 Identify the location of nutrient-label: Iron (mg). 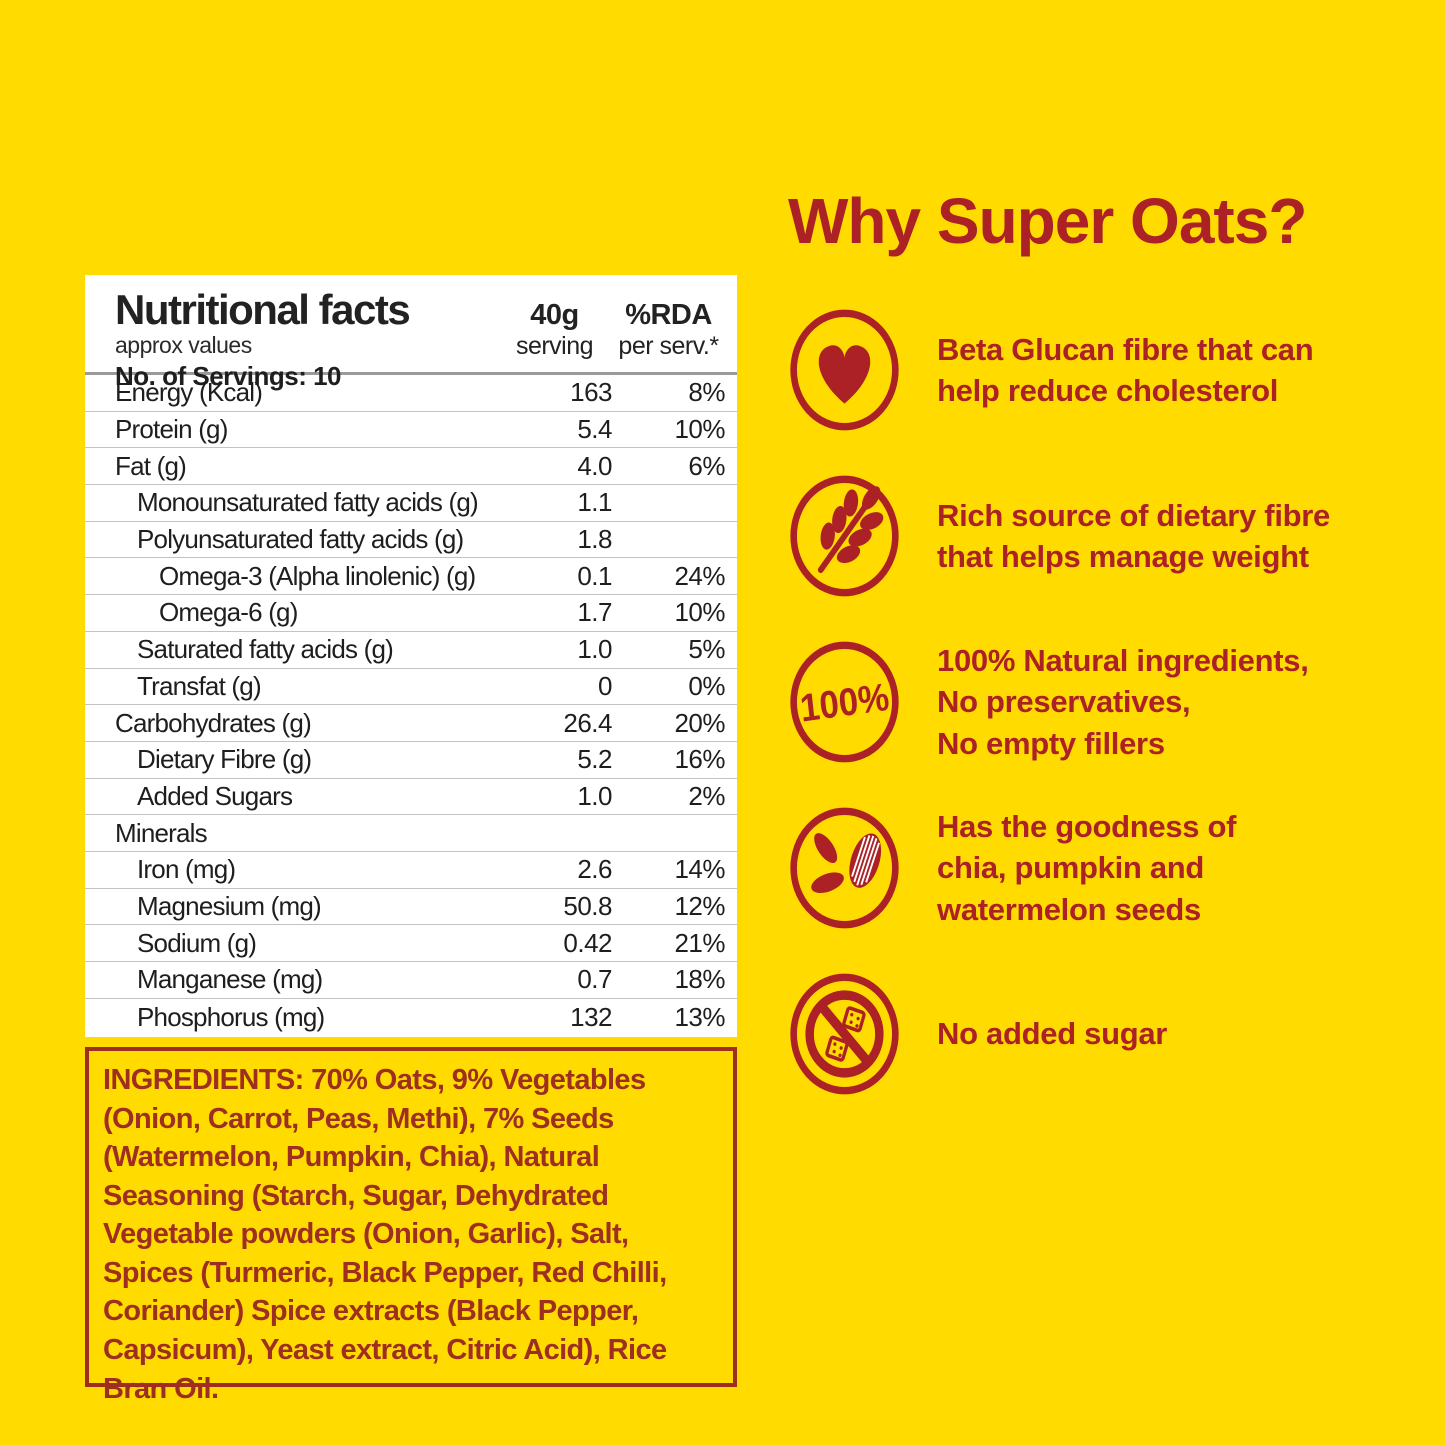
(186, 869).